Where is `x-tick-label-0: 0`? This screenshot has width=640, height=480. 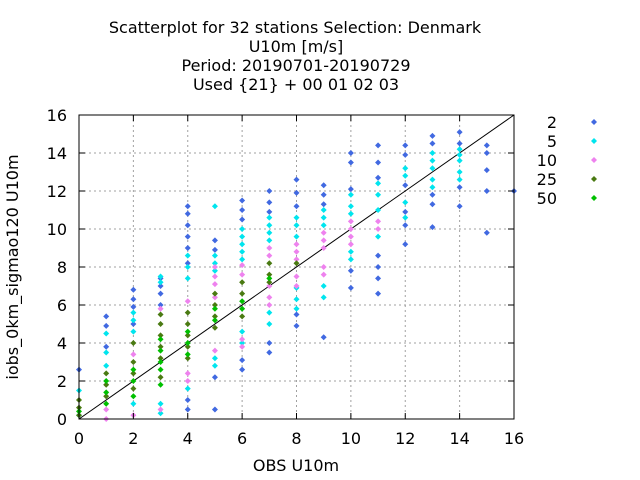 x-tick-label-0: 0 is located at coordinates (79, 438).